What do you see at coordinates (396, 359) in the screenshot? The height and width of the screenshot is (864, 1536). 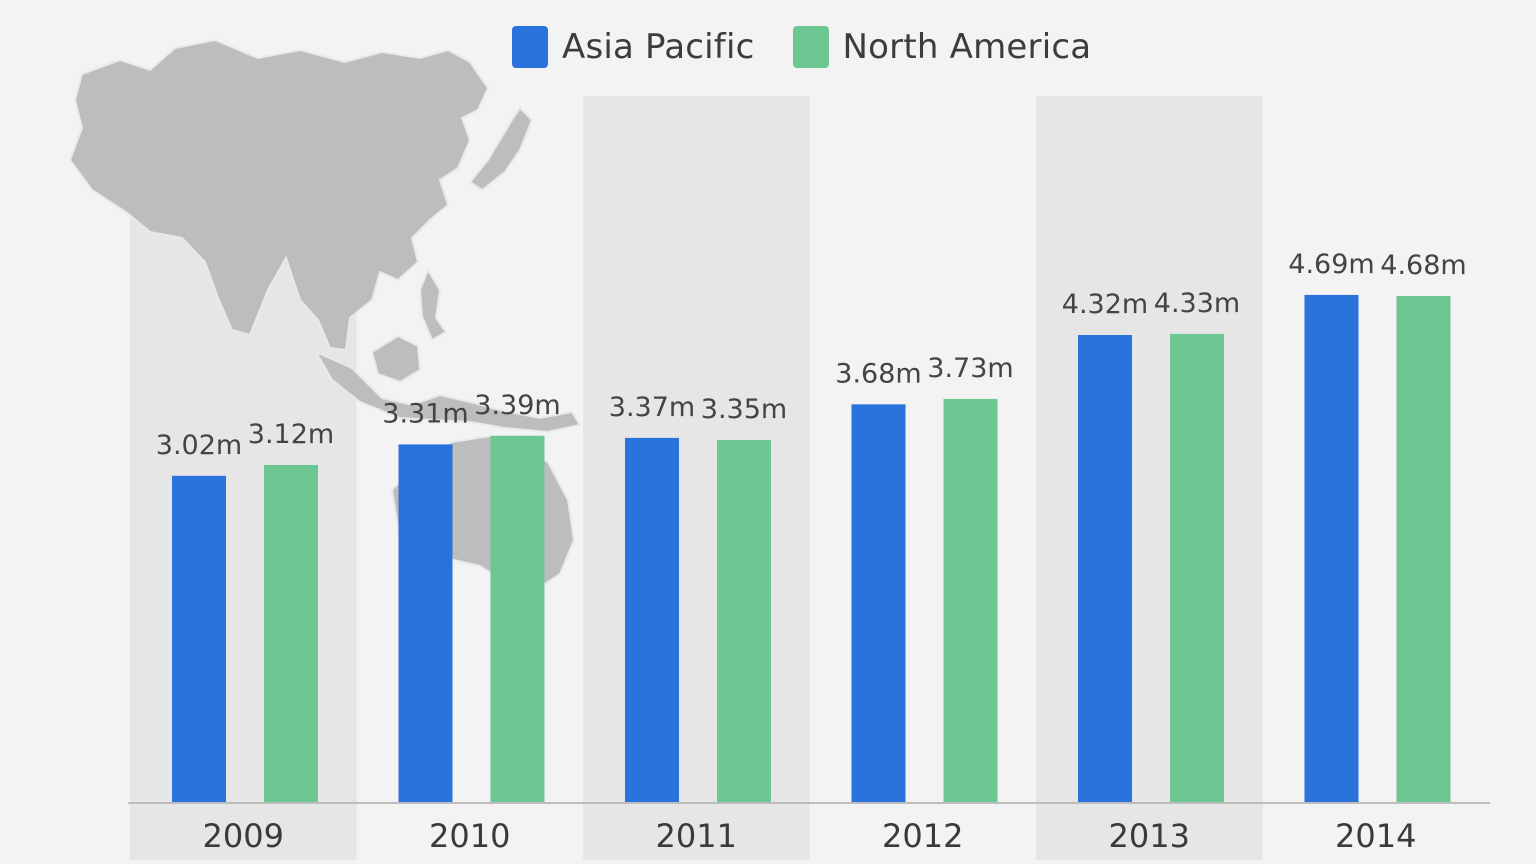 I see `borneo-landmass` at bounding box center [396, 359].